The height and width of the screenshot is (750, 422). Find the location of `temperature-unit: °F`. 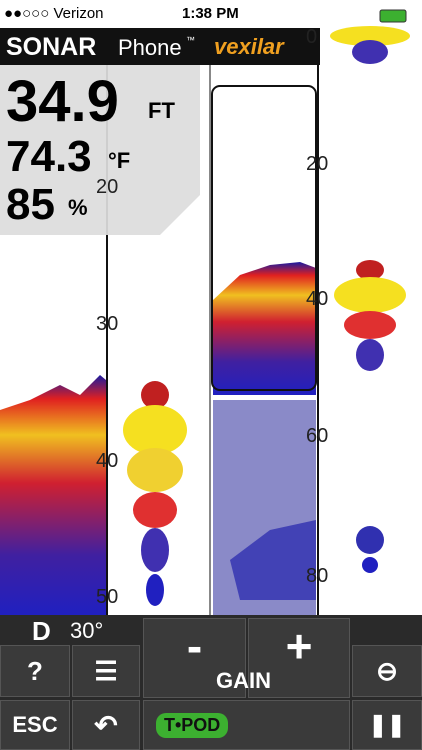

temperature-unit: °F is located at coordinates (119, 160).